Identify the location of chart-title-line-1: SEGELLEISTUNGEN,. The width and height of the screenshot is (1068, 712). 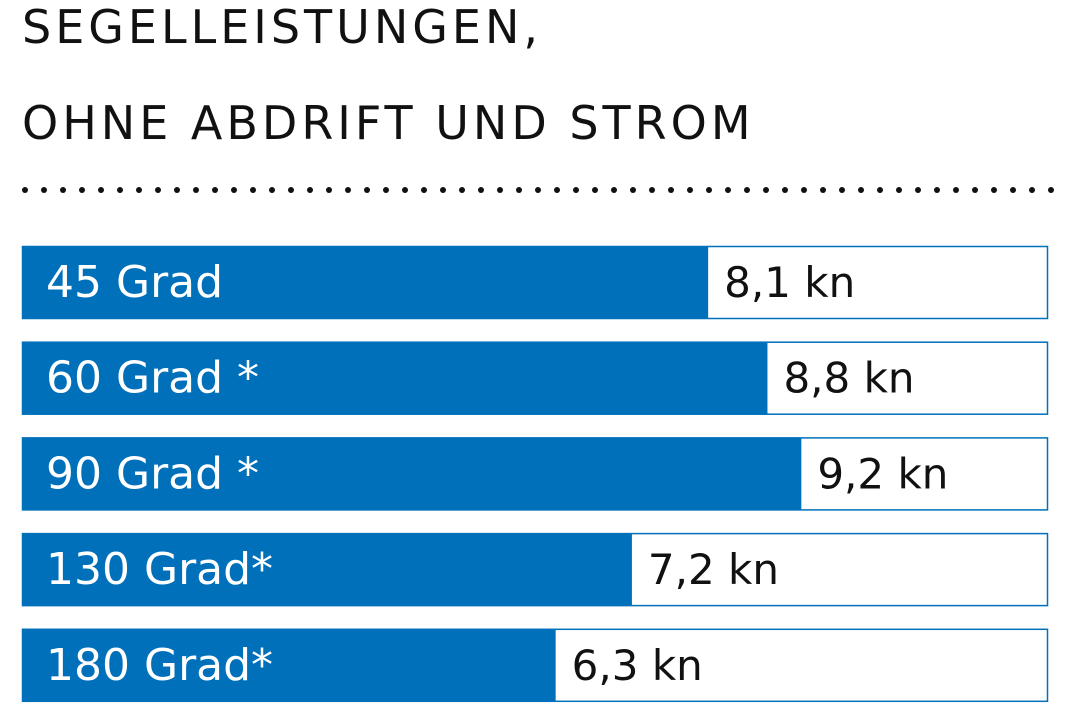
(282, 27).